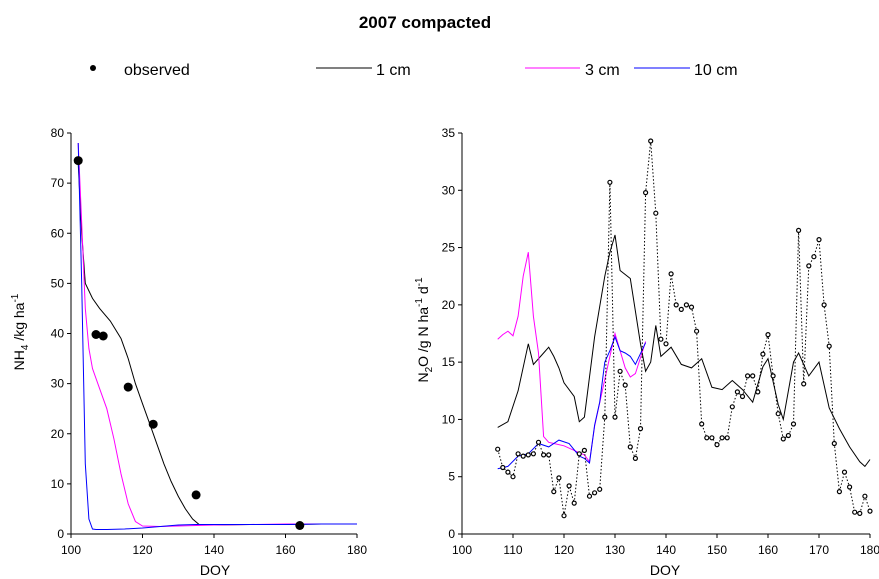 The height and width of the screenshot is (579, 879). What do you see at coordinates (58, 133) in the screenshot?
I see `nh4-y-tick-label: 80` at bounding box center [58, 133].